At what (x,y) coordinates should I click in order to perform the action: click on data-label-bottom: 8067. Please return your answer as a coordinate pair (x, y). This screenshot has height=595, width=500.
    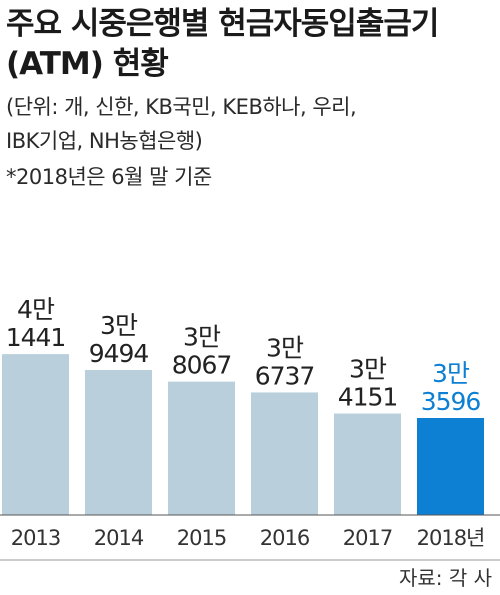
    Looking at the image, I should click on (202, 365).